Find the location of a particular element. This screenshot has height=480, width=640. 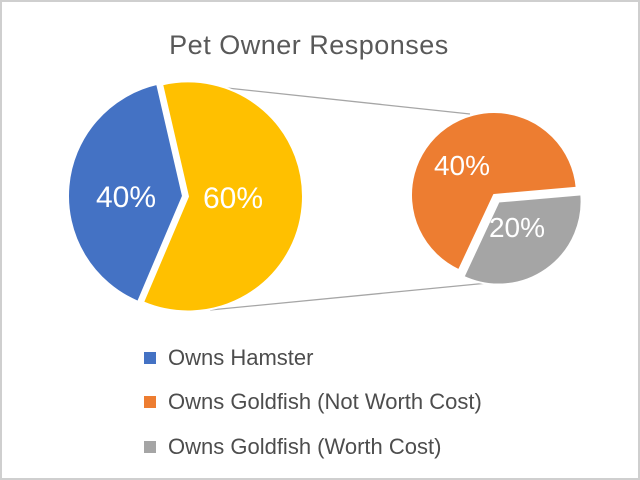

legend-swatch-orange-icon is located at coordinates (150, 402).